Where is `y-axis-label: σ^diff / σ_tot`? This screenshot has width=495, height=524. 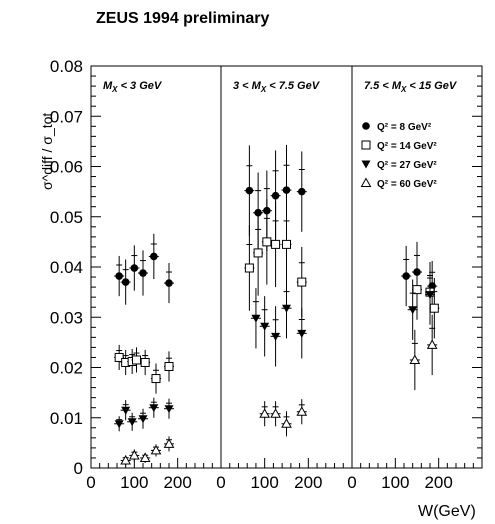 y-axis-label: σ^diff / σ_tot is located at coordinates (47, 151).